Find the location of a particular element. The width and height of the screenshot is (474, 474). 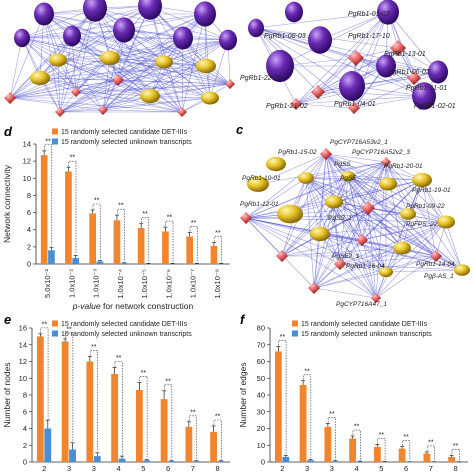

y-tick-label: 4 is located at coordinates (25, 428).